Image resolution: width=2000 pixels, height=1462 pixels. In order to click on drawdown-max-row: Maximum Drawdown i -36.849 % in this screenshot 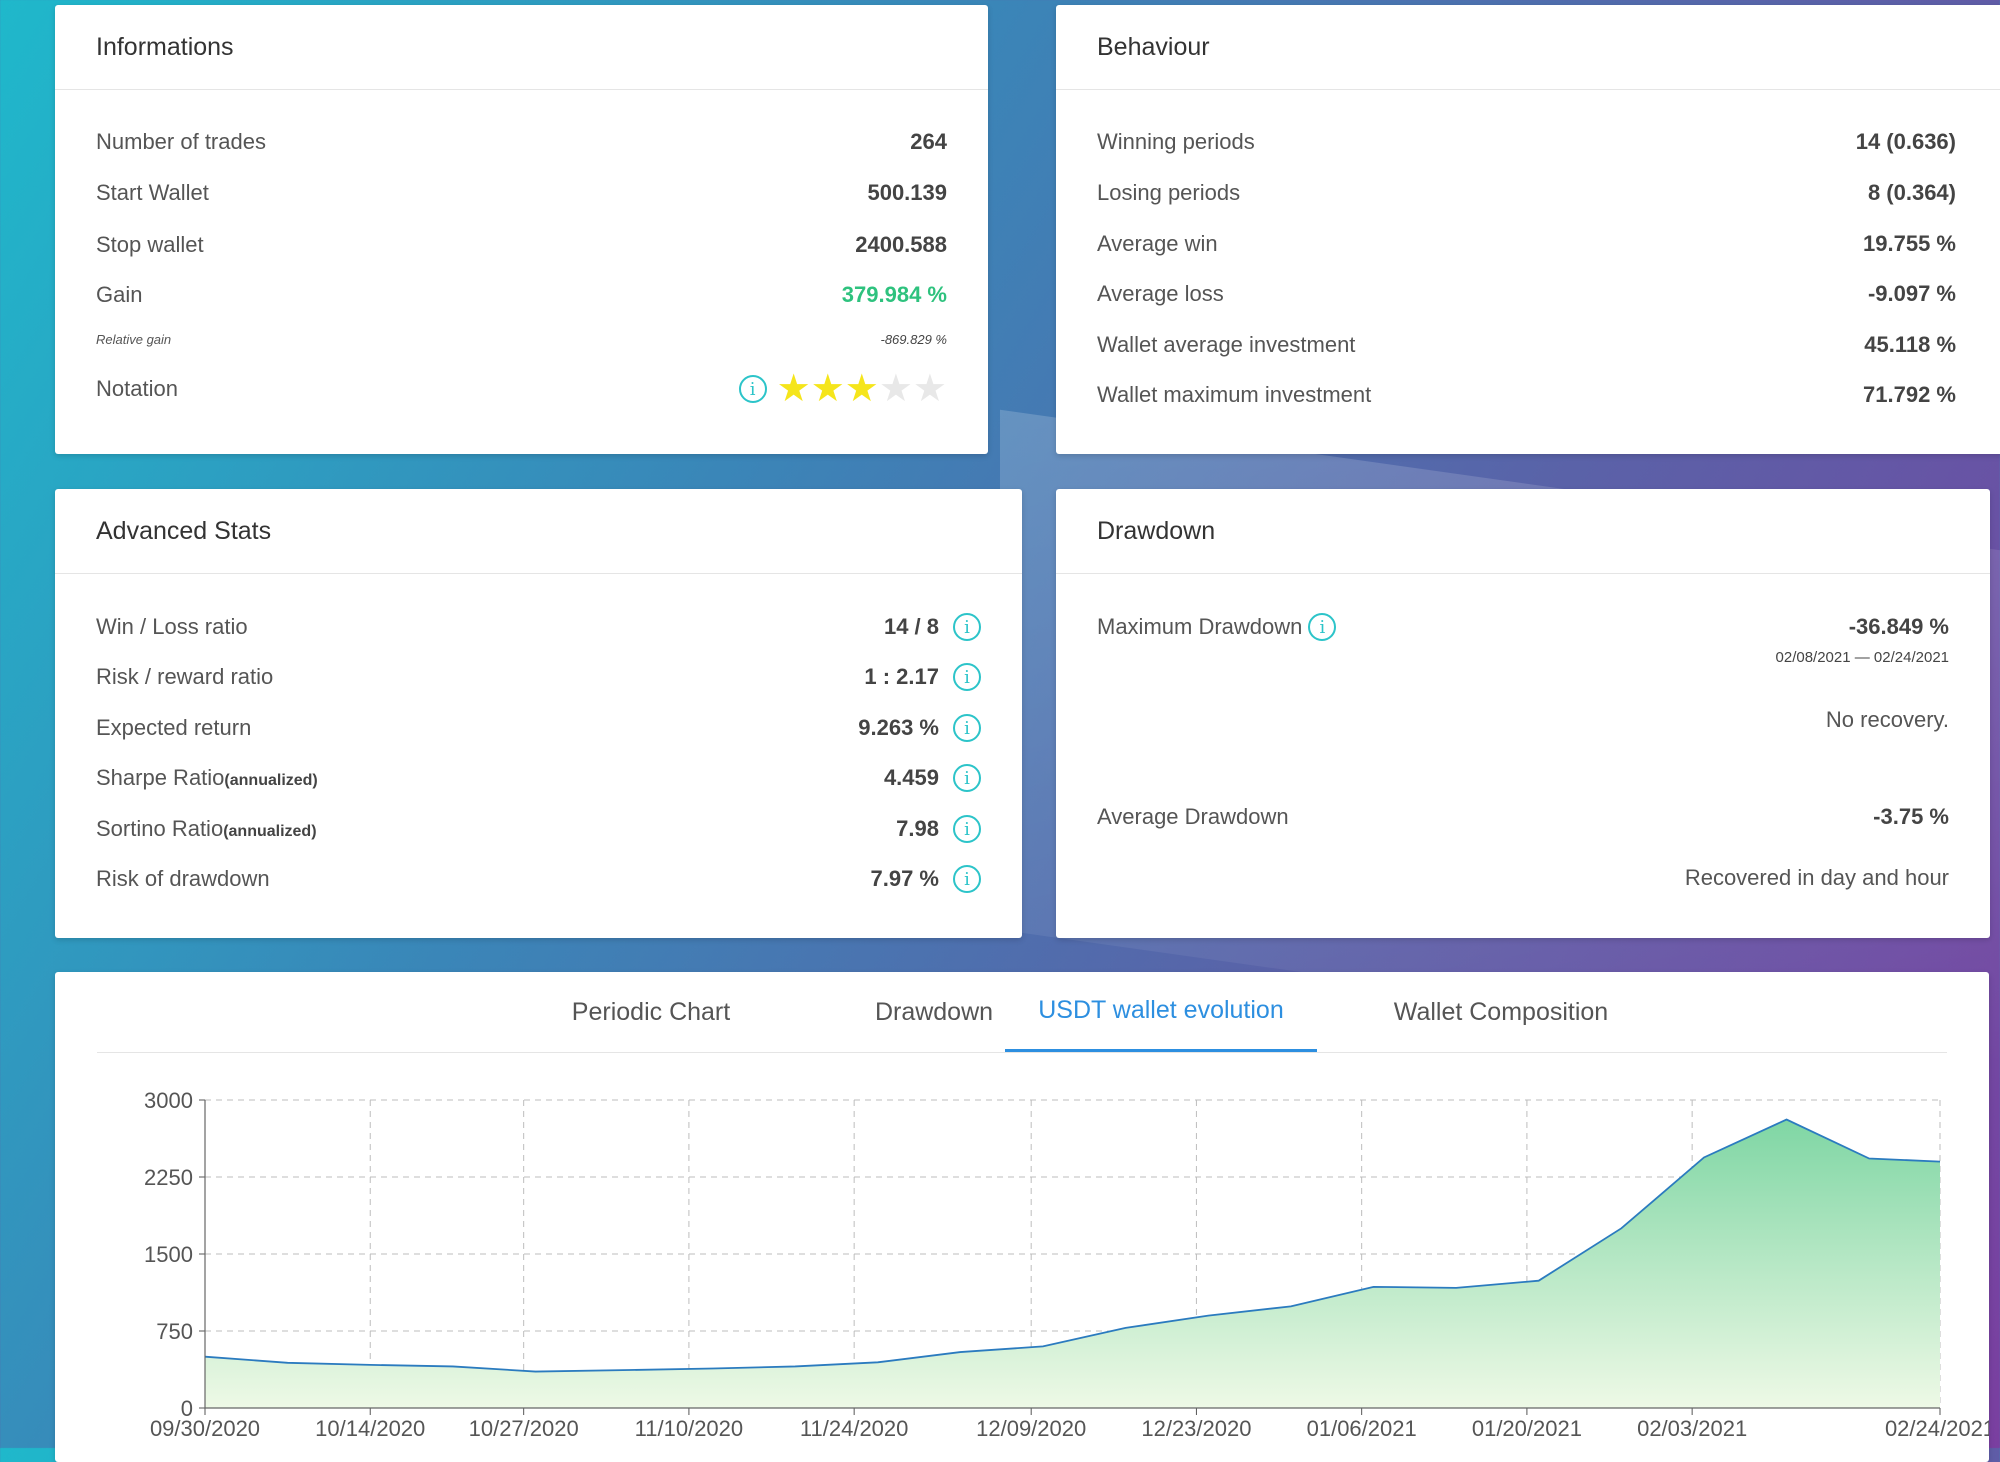, I will do `click(1523, 627)`.